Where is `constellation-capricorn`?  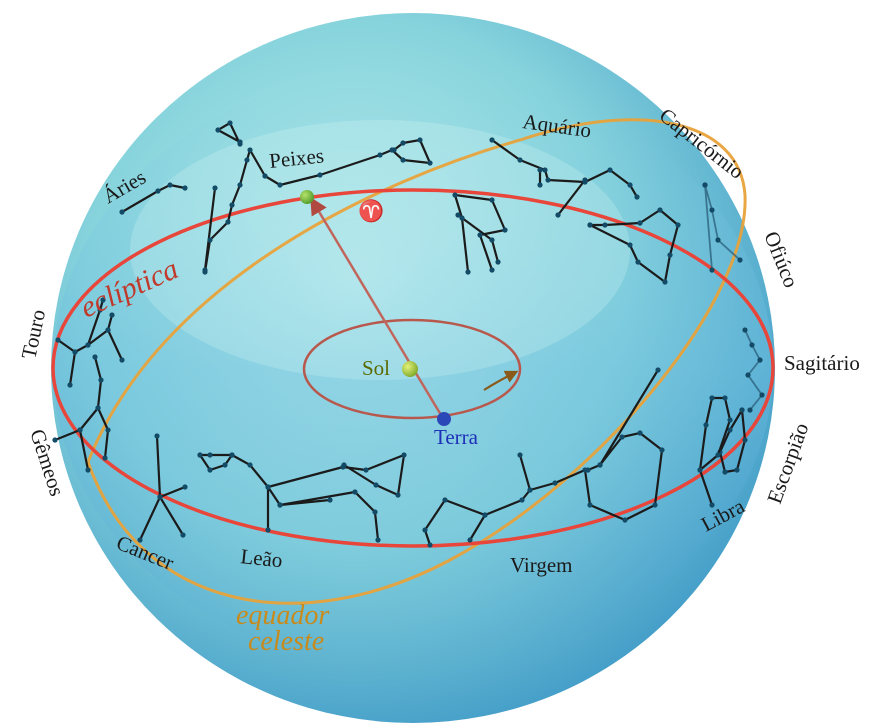 constellation-capricorn is located at coordinates (634, 246).